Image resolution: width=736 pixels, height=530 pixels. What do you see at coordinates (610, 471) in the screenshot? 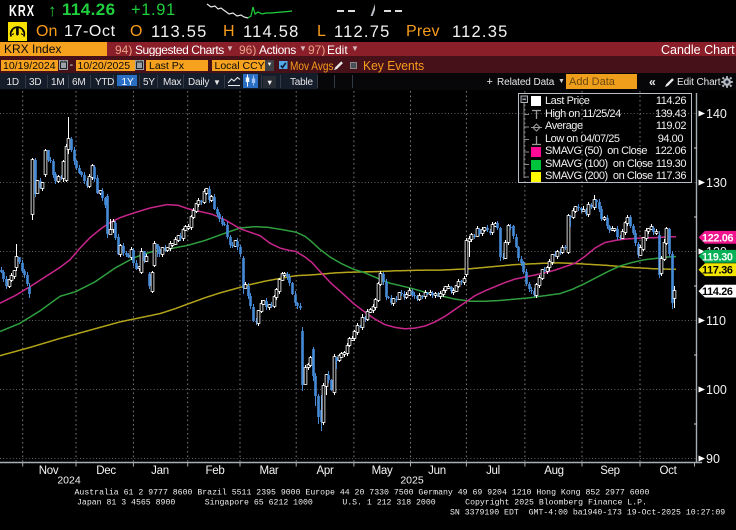
I see `svg-text: Sep` at bounding box center [610, 471].